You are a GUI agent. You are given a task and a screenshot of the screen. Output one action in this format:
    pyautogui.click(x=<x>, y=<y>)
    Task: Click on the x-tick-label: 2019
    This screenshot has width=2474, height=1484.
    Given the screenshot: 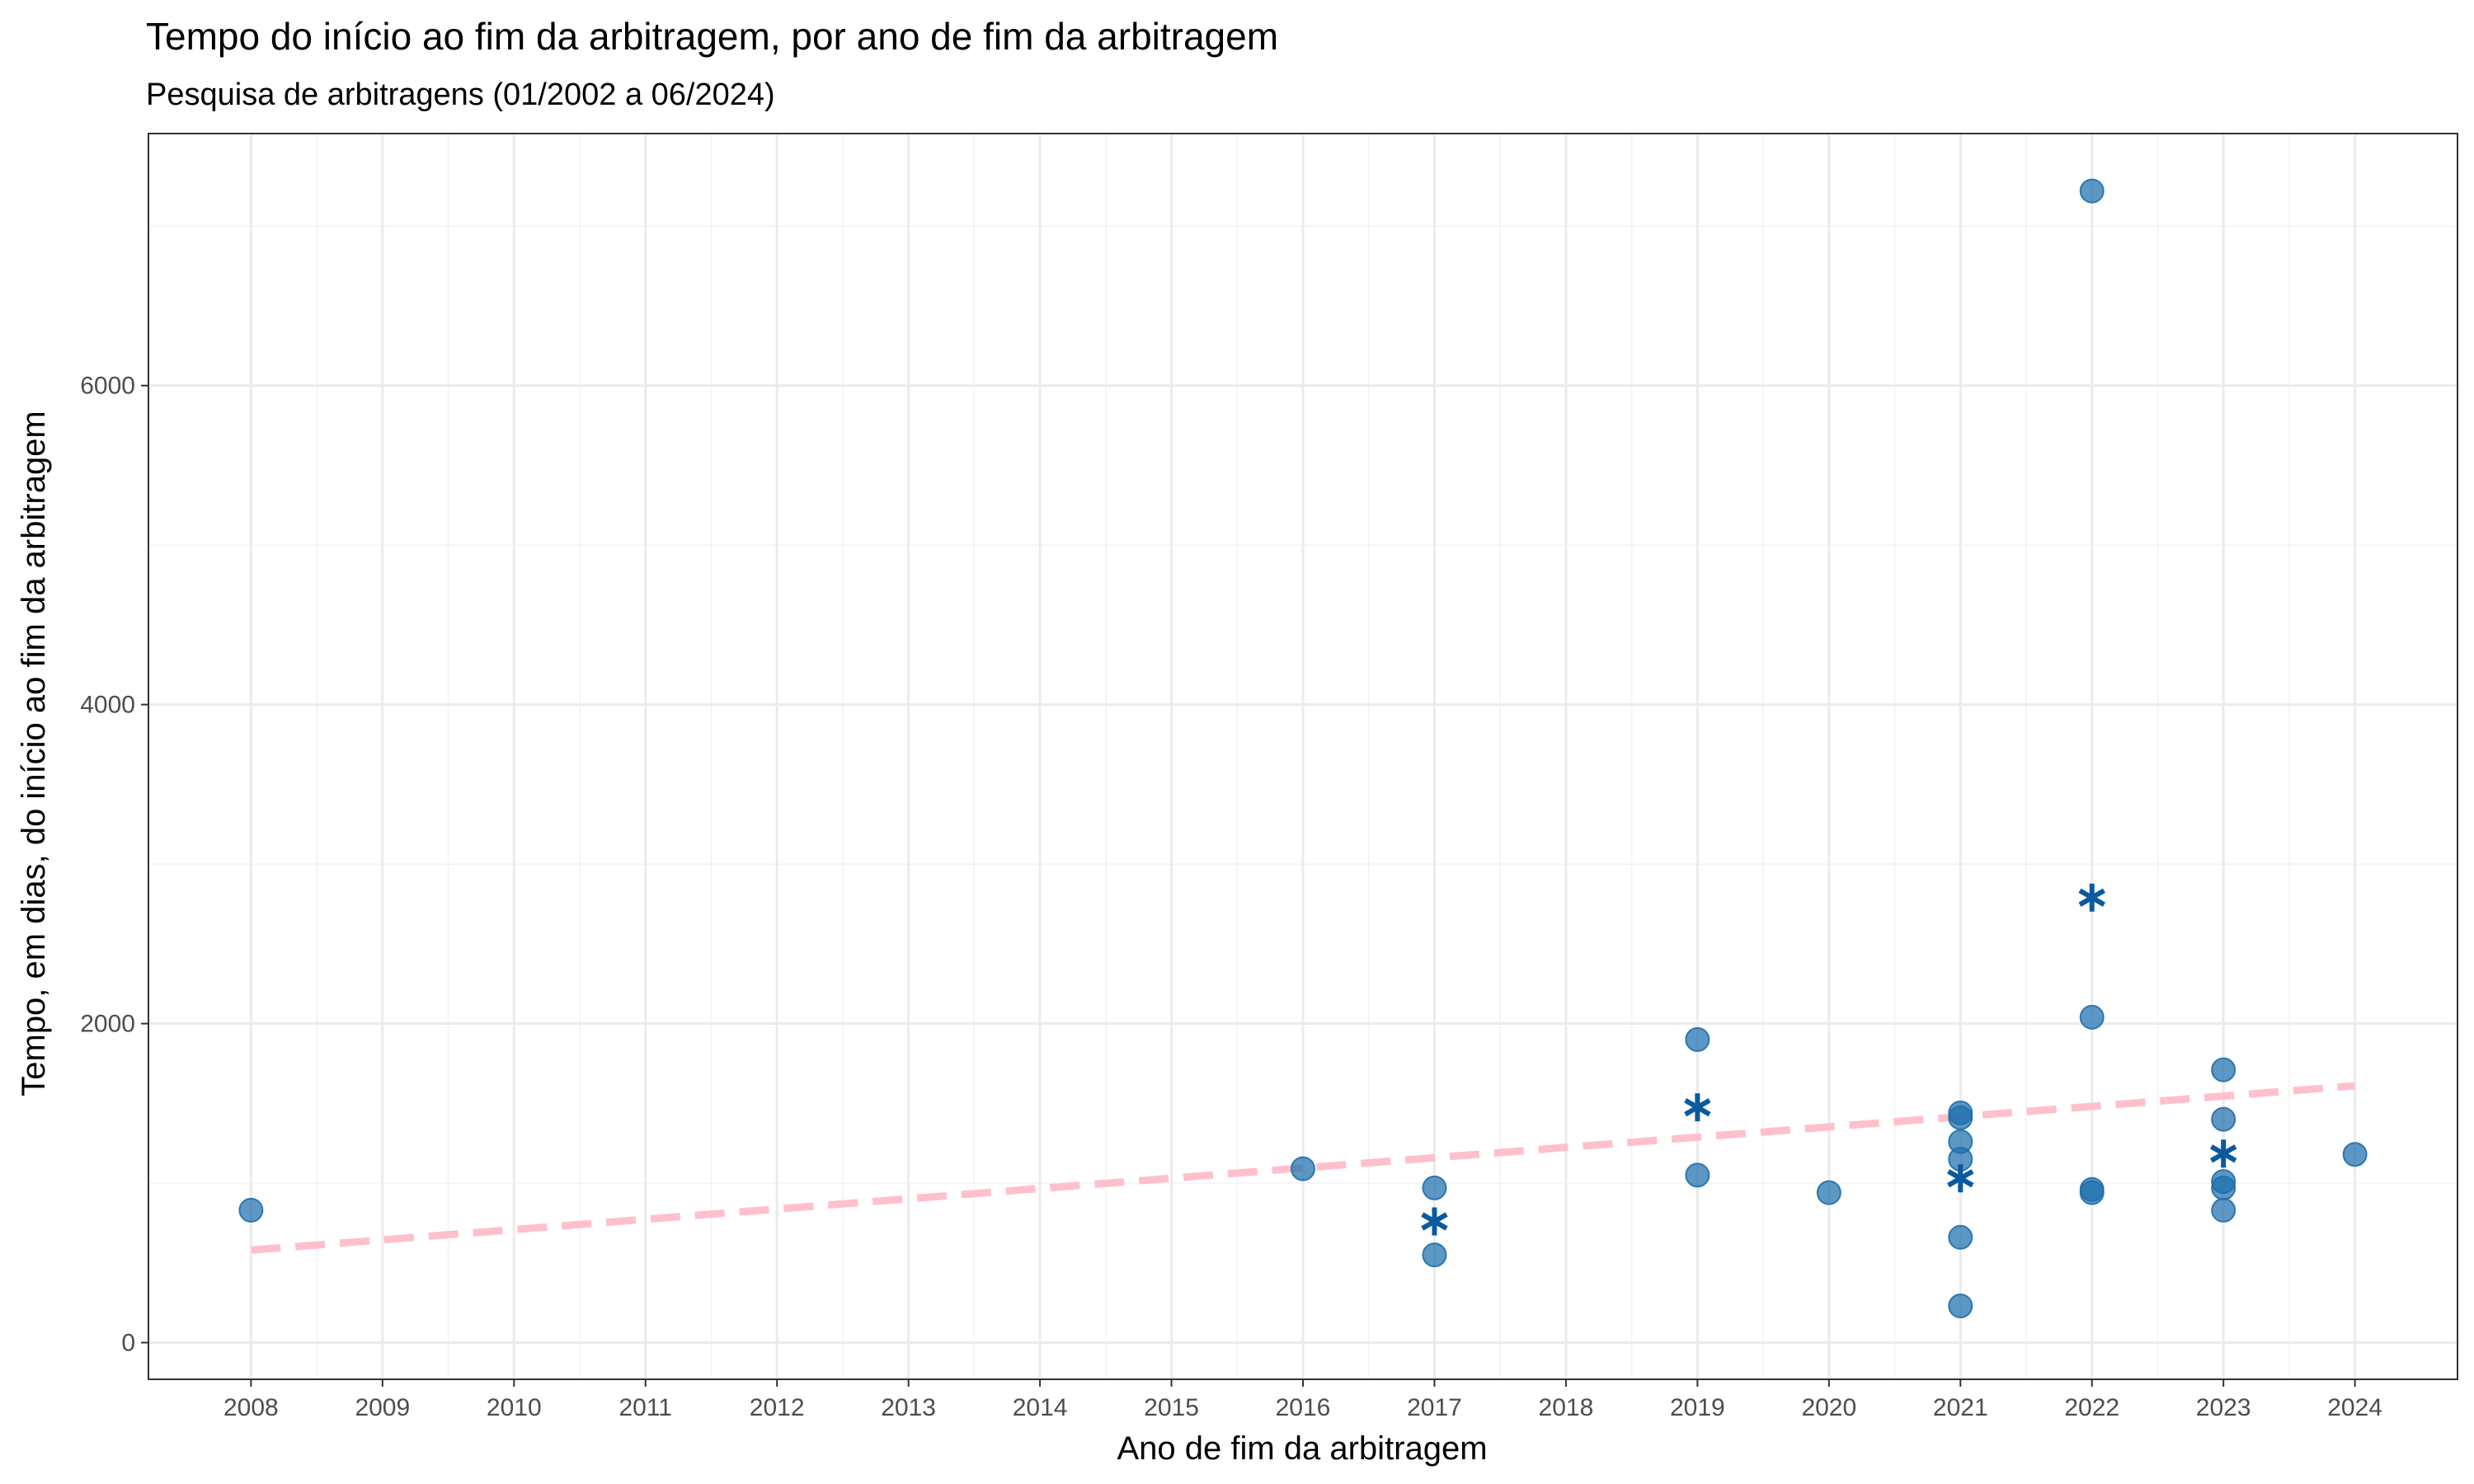 What is the action you would take?
    pyautogui.click(x=1697, y=1407)
    